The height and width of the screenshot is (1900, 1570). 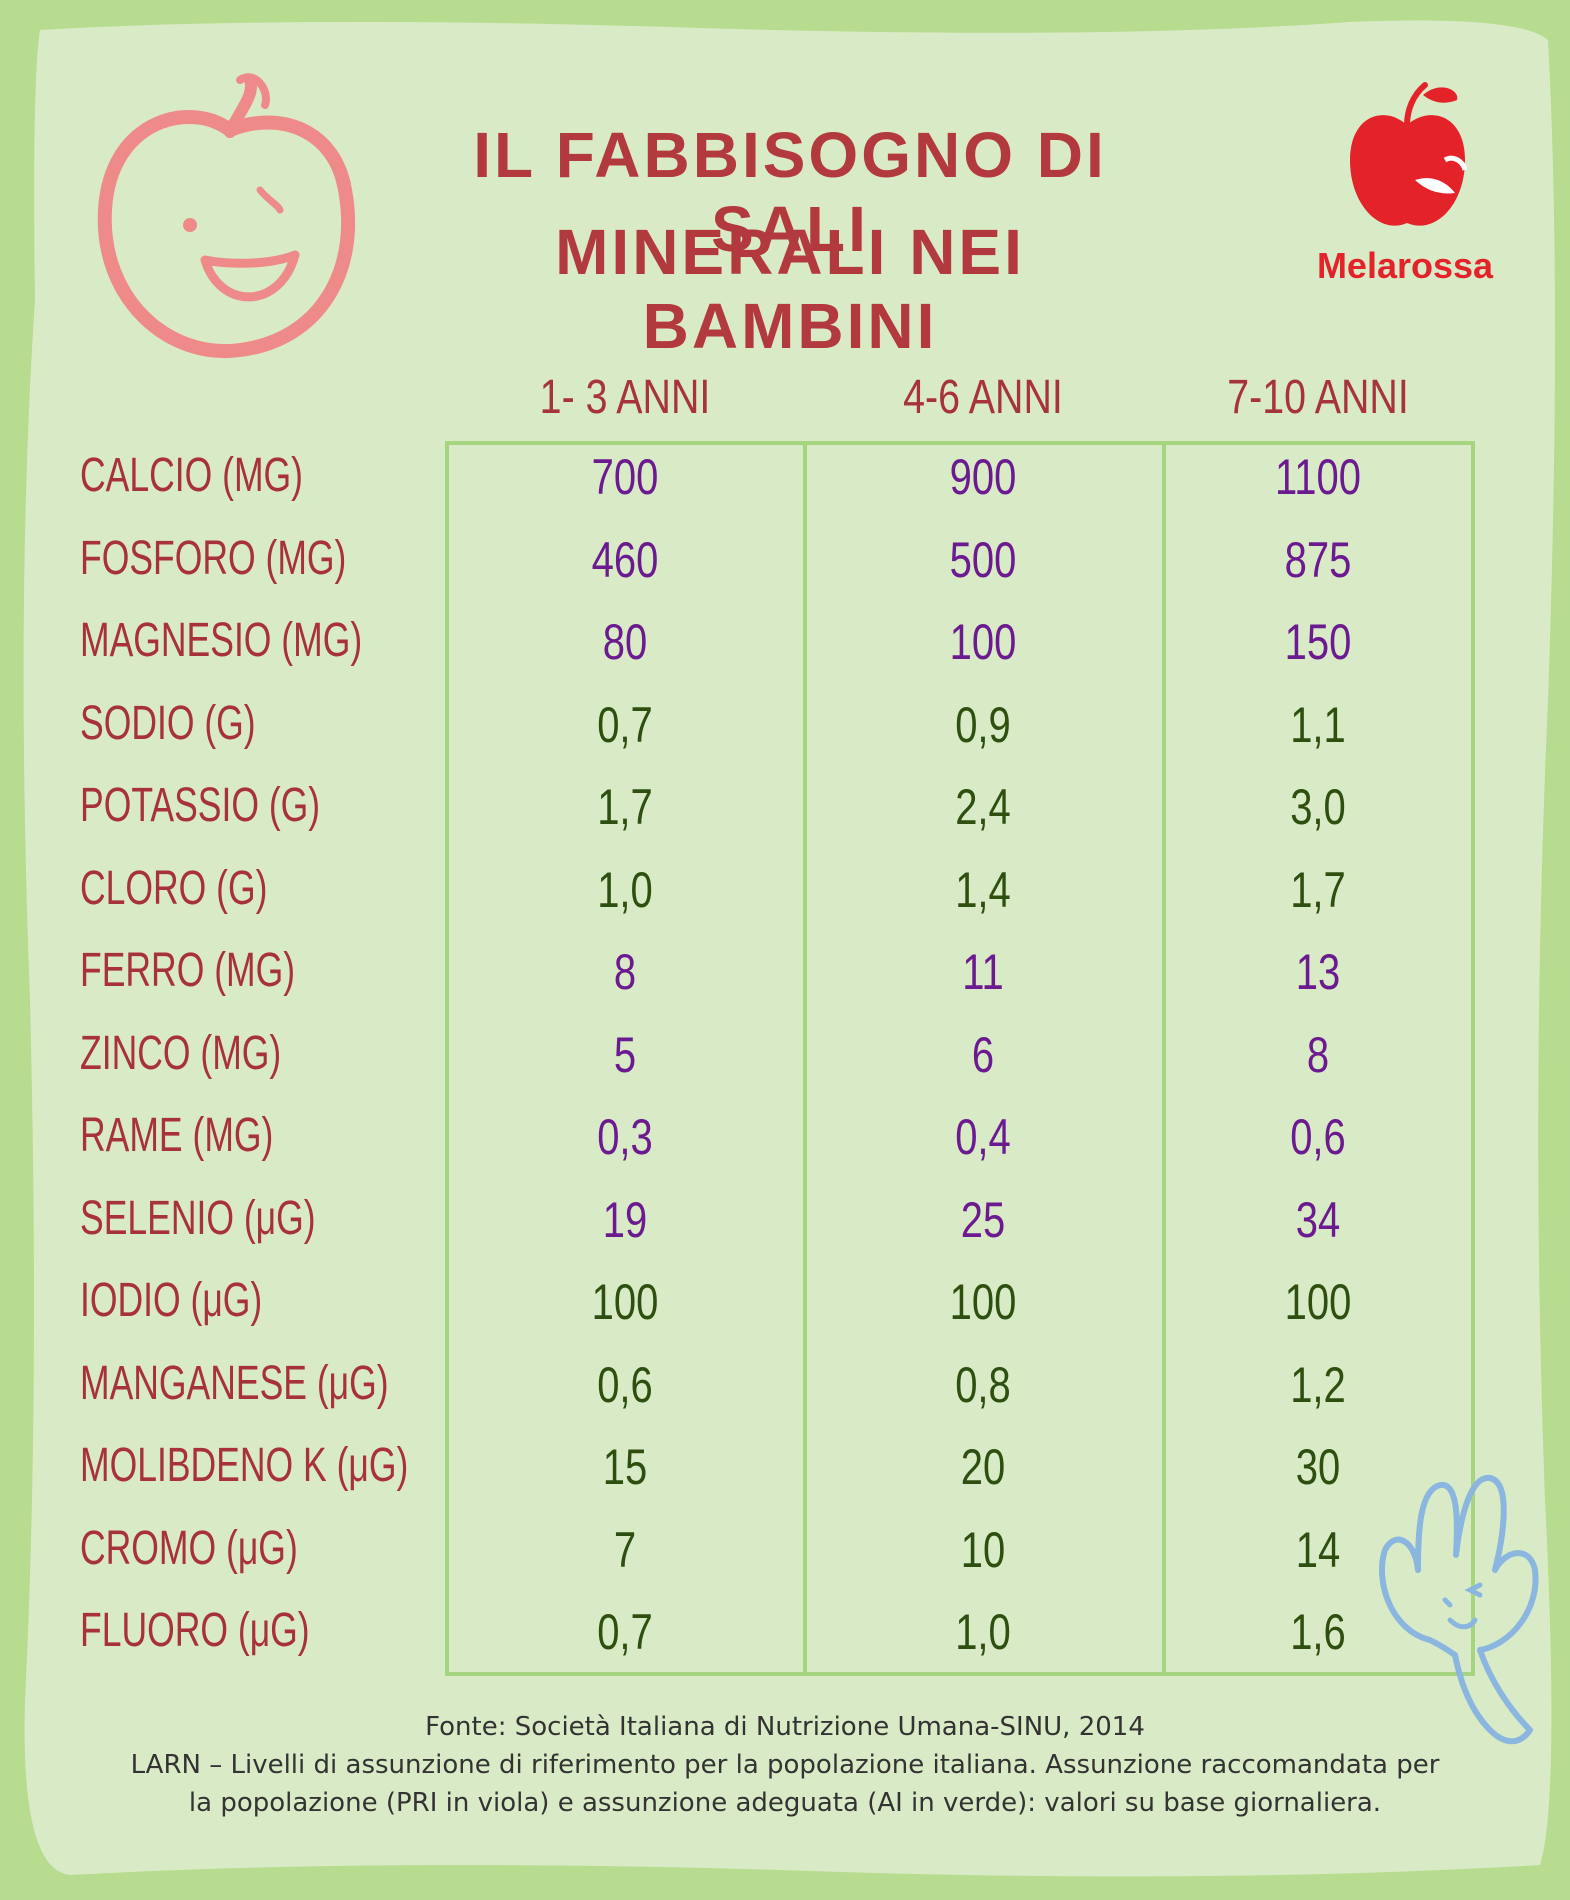 I want to click on value-cell: 25, so click(x=983, y=1219).